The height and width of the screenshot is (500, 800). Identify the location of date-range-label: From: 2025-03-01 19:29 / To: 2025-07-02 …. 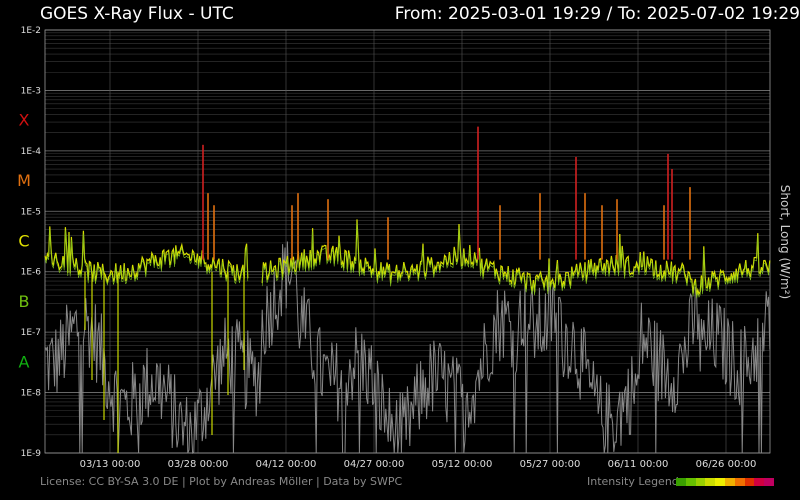
(597, 14).